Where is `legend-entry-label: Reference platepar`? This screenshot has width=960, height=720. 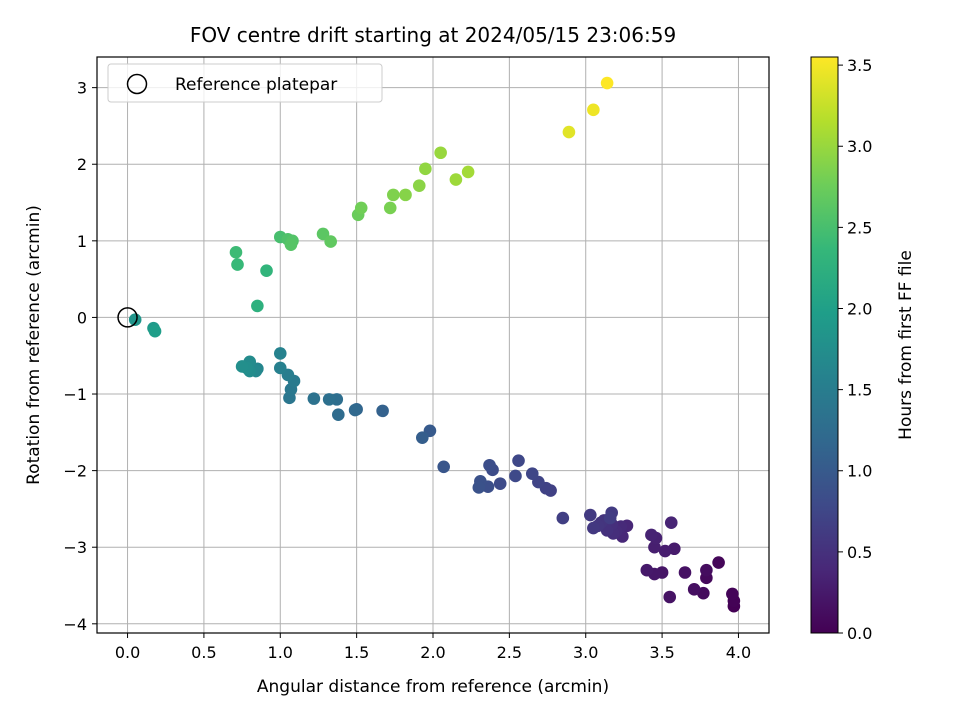
legend-entry-label: Reference platepar is located at coordinates (256, 85).